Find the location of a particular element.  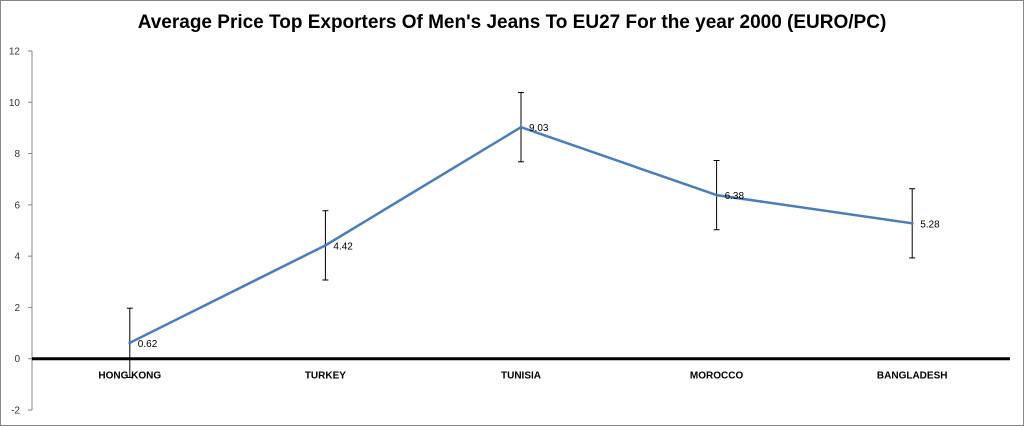

y-tick-label: 6 is located at coordinates (17, 205).